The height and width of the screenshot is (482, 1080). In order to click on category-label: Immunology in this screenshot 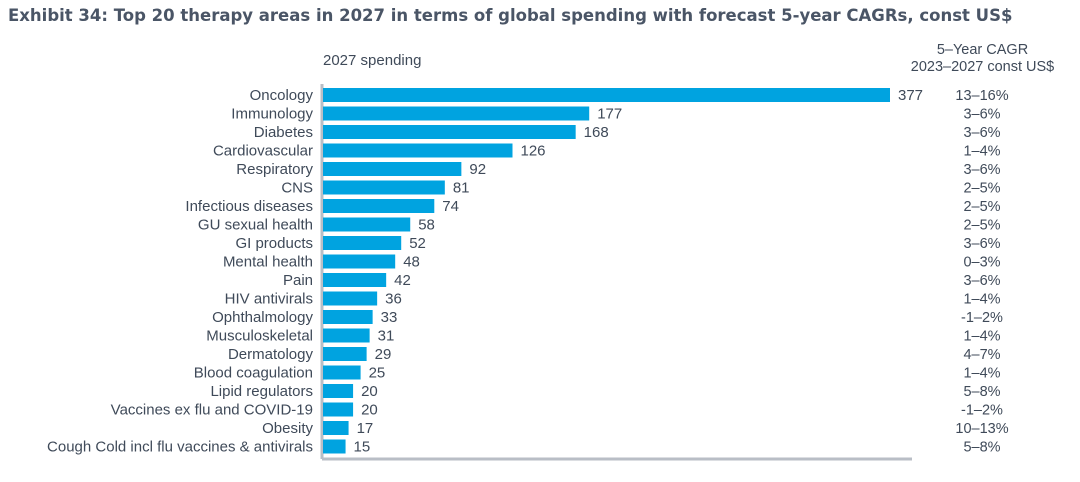, I will do `click(272, 114)`.